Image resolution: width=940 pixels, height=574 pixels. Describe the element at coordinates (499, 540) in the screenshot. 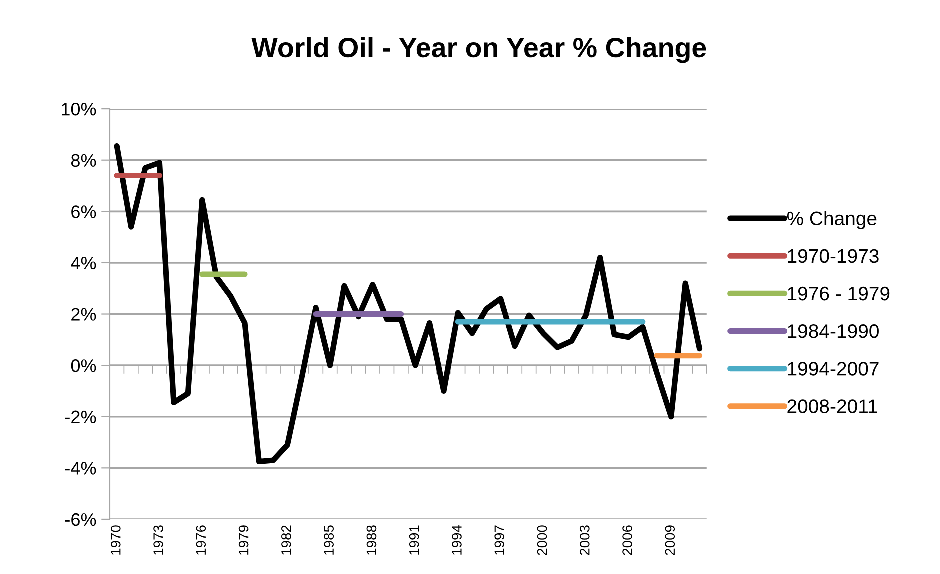

I see `x-tick-label: 1997` at that location.